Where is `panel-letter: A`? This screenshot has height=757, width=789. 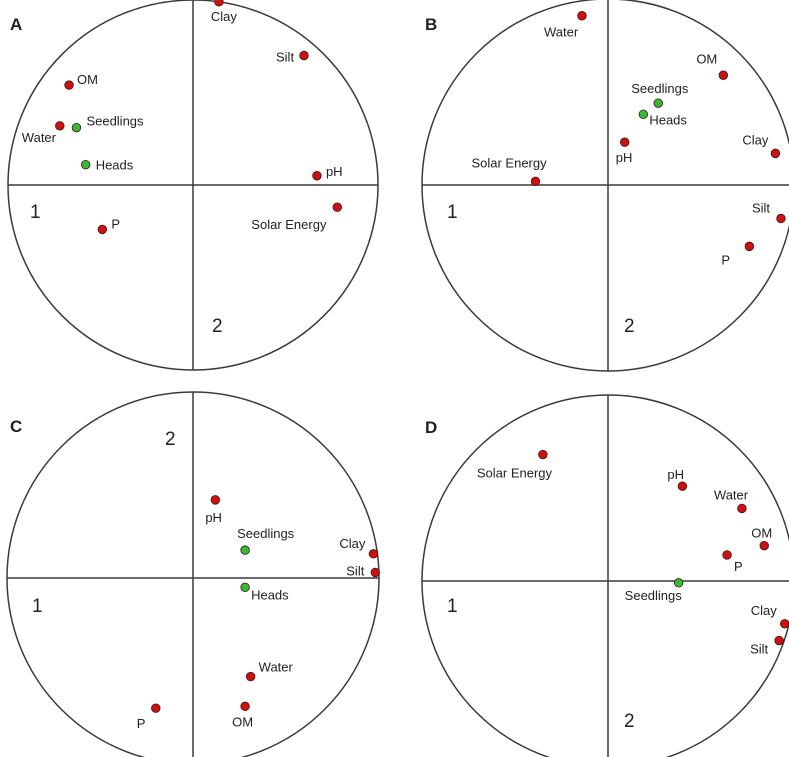
panel-letter: A is located at coordinates (16, 24).